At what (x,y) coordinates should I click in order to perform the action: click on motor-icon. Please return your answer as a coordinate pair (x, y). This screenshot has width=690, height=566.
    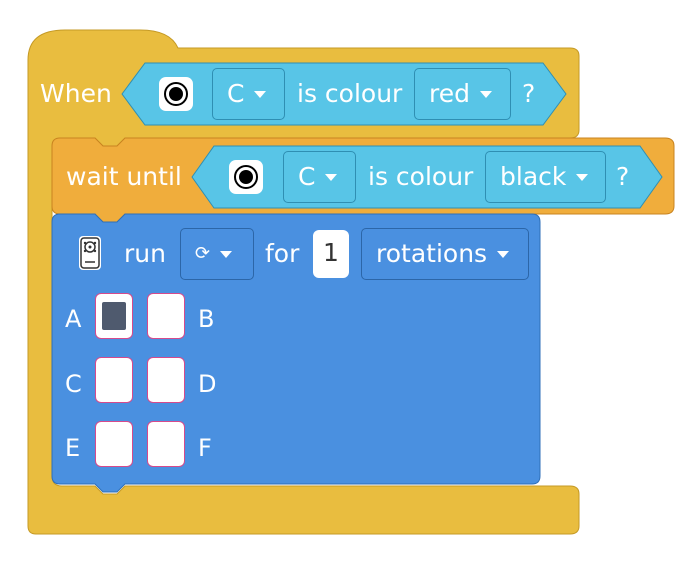
    Looking at the image, I should click on (90, 253).